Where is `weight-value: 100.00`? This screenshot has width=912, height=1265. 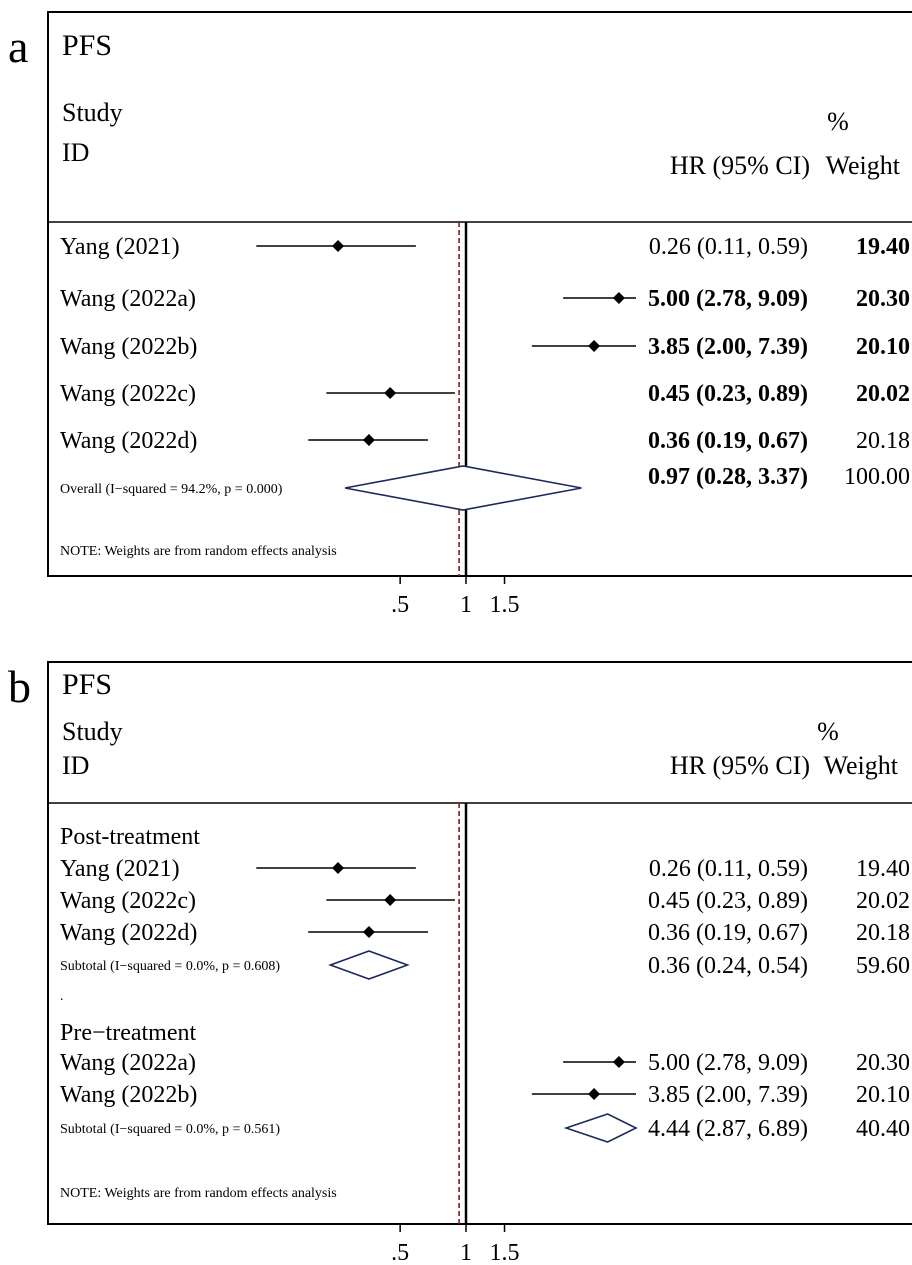
weight-value: 100.00 is located at coordinates (877, 477).